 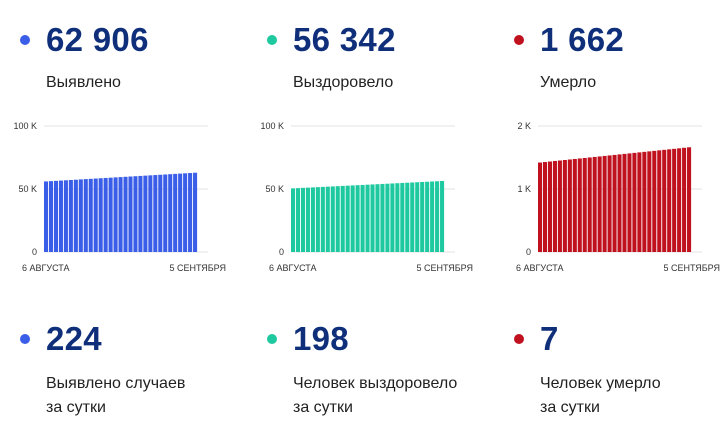 I want to click on total-label: Выздоровело, so click(x=343, y=82).